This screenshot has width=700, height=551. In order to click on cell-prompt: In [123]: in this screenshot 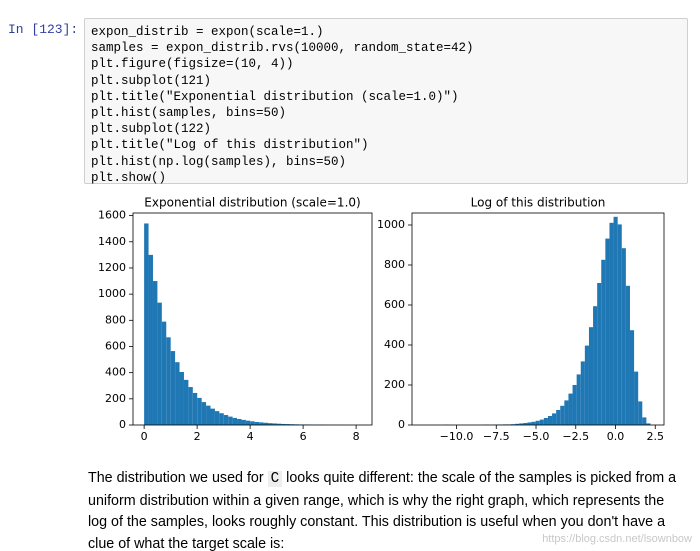, I will do `click(43, 29)`.